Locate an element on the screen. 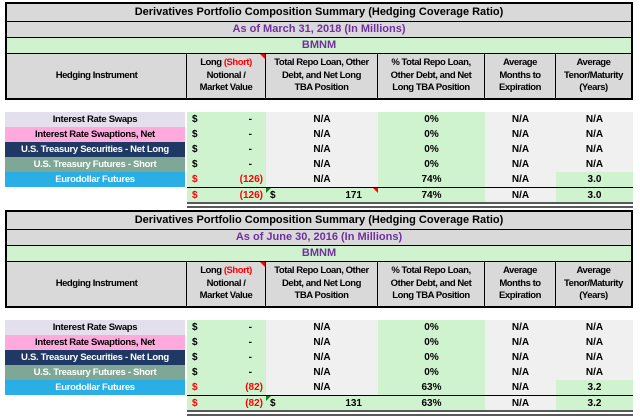 This screenshot has height=418, width=640. row-label: U.S. Treasury Securities - Net Long is located at coordinates (95, 149).